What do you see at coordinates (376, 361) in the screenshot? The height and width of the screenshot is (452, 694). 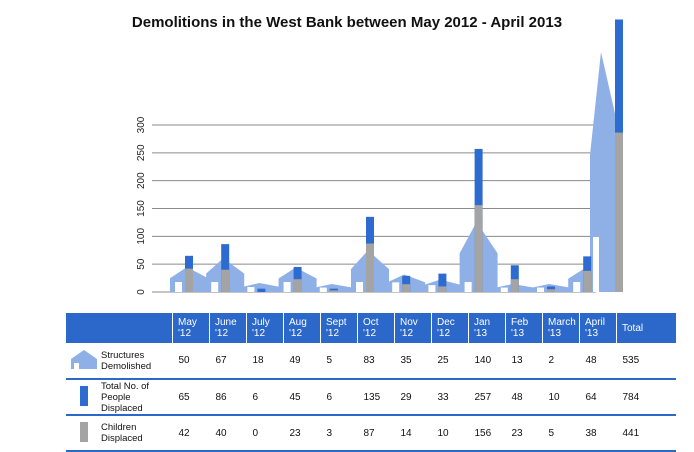 I see `table-cell-value: 83` at bounding box center [376, 361].